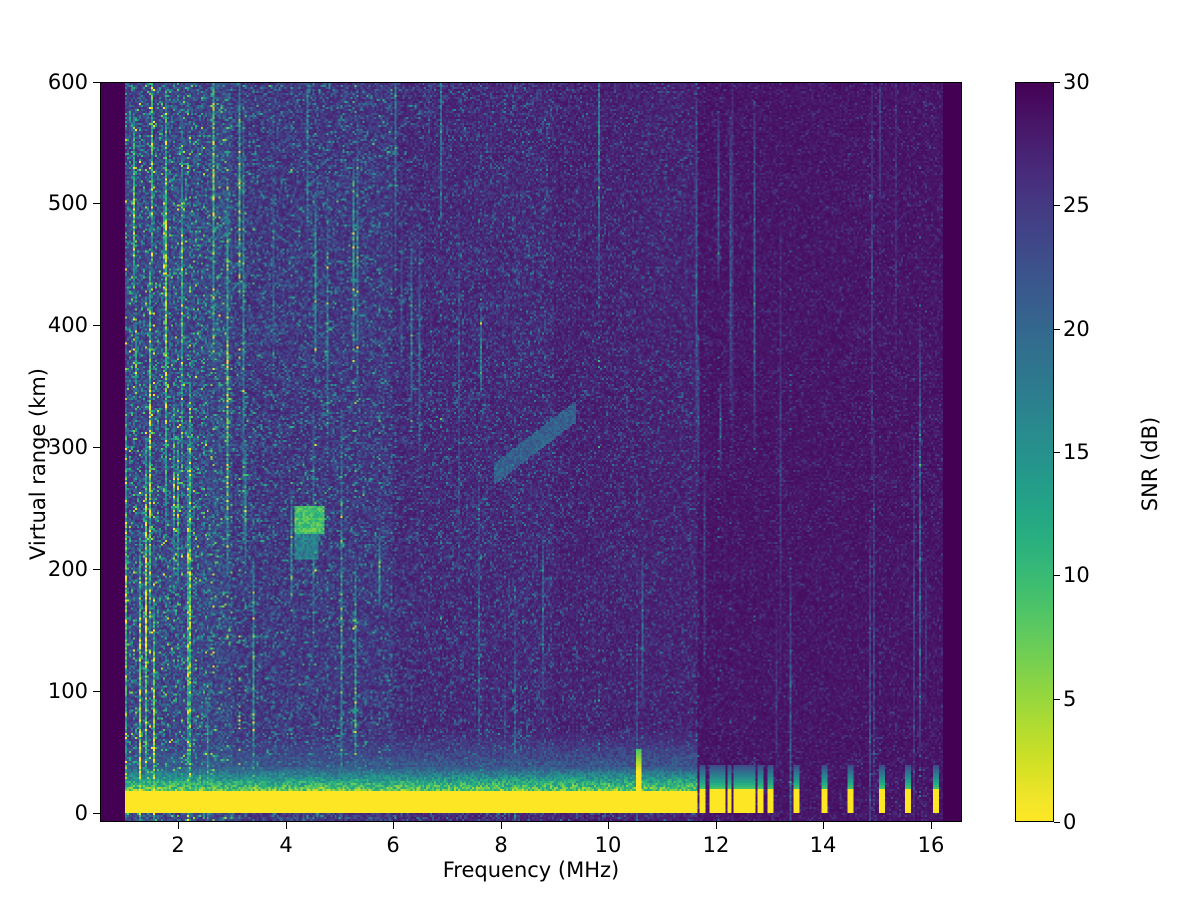 Image resolution: width=1200 pixels, height=900 pixels. Describe the element at coordinates (1076, 575) in the screenshot. I see `colorbar-tick-label: 10` at that location.